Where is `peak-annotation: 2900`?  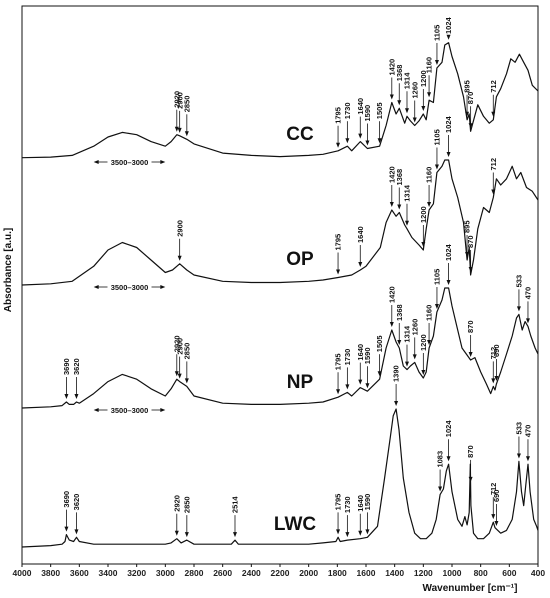
peak-annotation: 2900 is located at coordinates (179, 240).